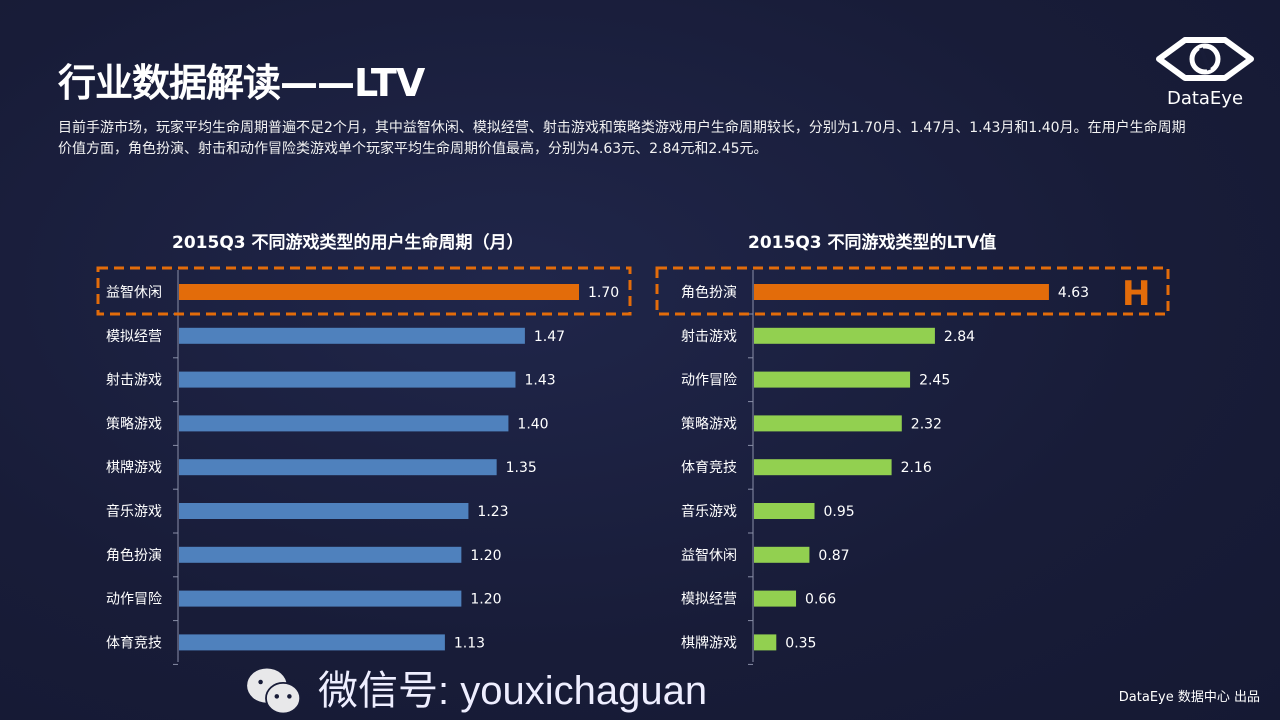  What do you see at coordinates (916, 468) in the screenshot?
I see `value-label: 2.16` at bounding box center [916, 468].